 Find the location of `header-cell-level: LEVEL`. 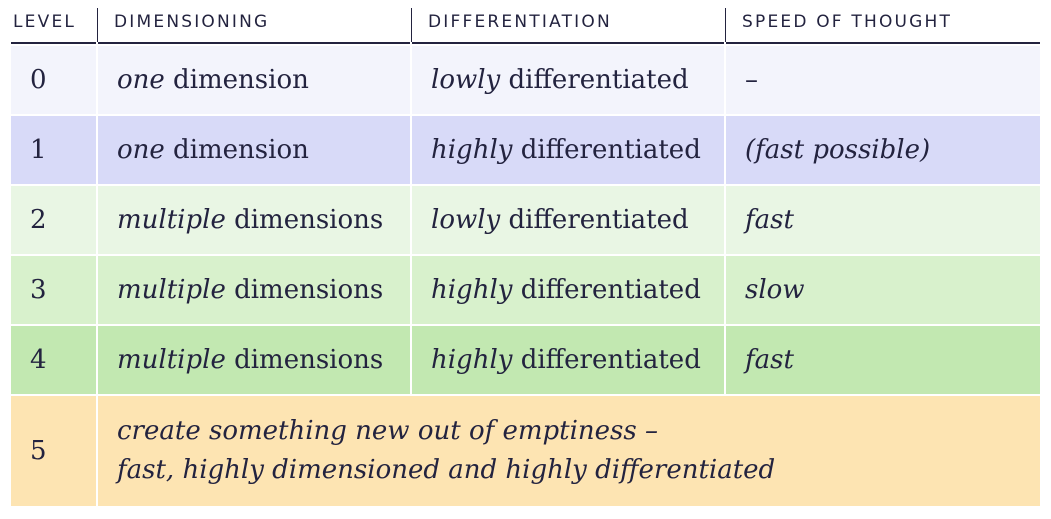

header-cell-level: LEVEL is located at coordinates (53, 22).